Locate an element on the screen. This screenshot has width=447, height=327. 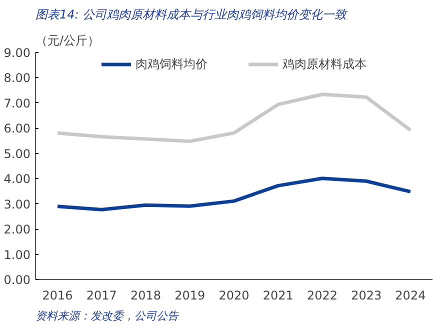
y-tick-label: 5.00 is located at coordinates (17, 153).